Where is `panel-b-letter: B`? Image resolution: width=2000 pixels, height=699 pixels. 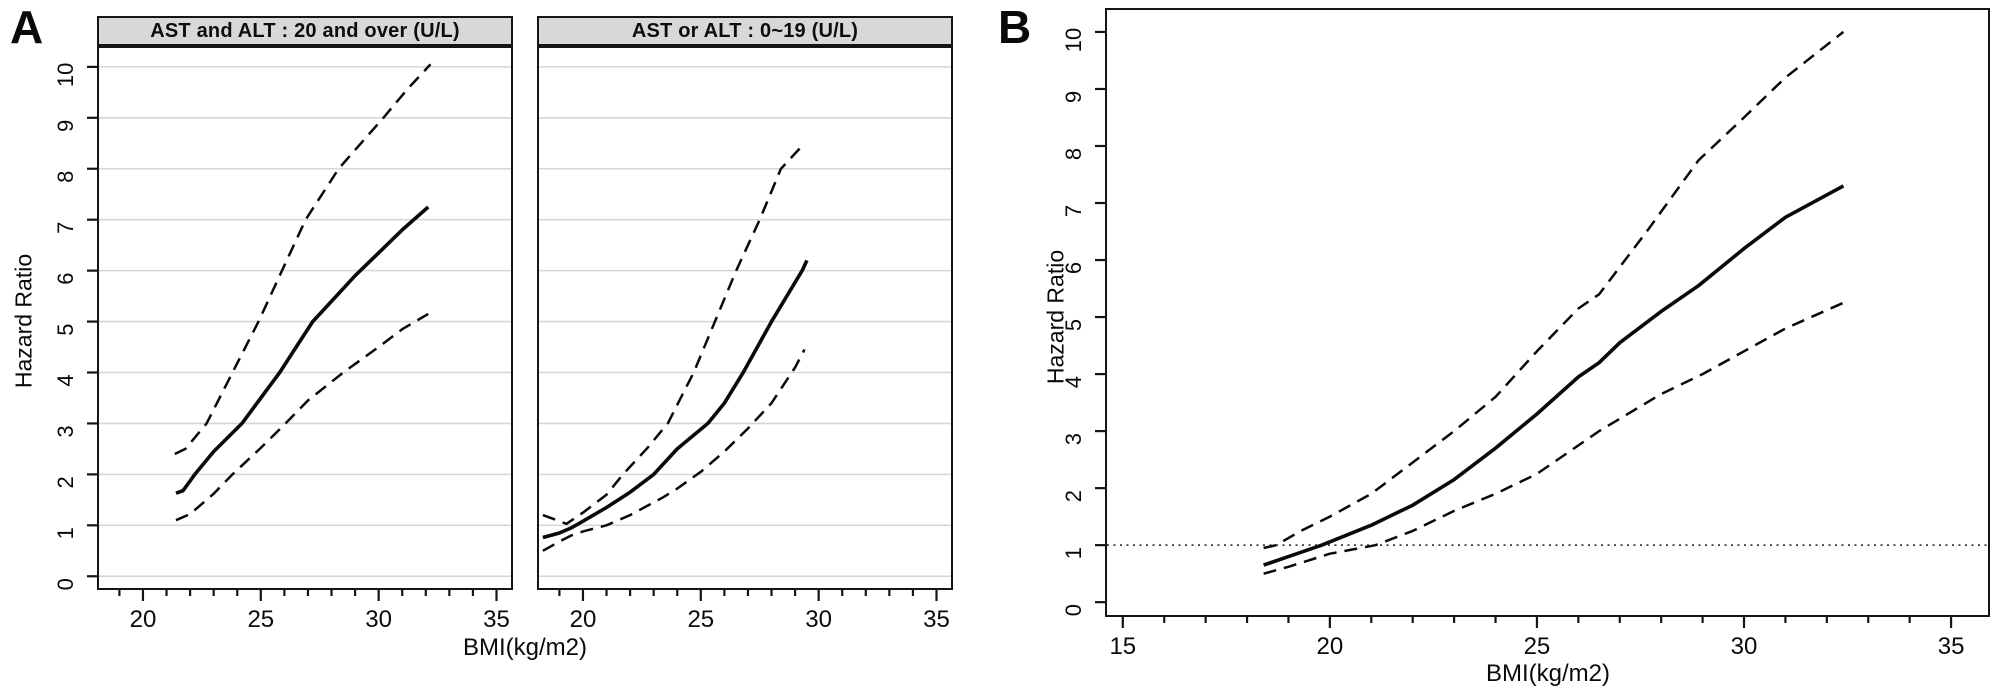
panel-b-letter: B is located at coordinates (1015, 27).